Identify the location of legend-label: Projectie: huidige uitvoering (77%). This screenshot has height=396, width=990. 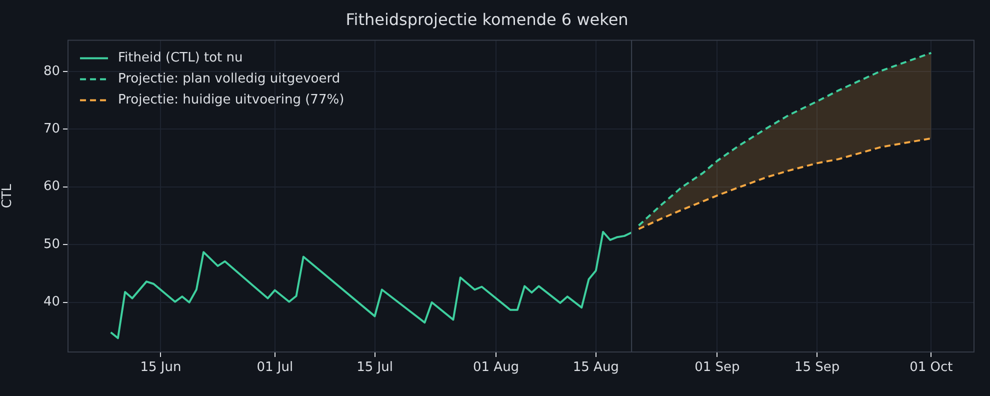
(231, 100).